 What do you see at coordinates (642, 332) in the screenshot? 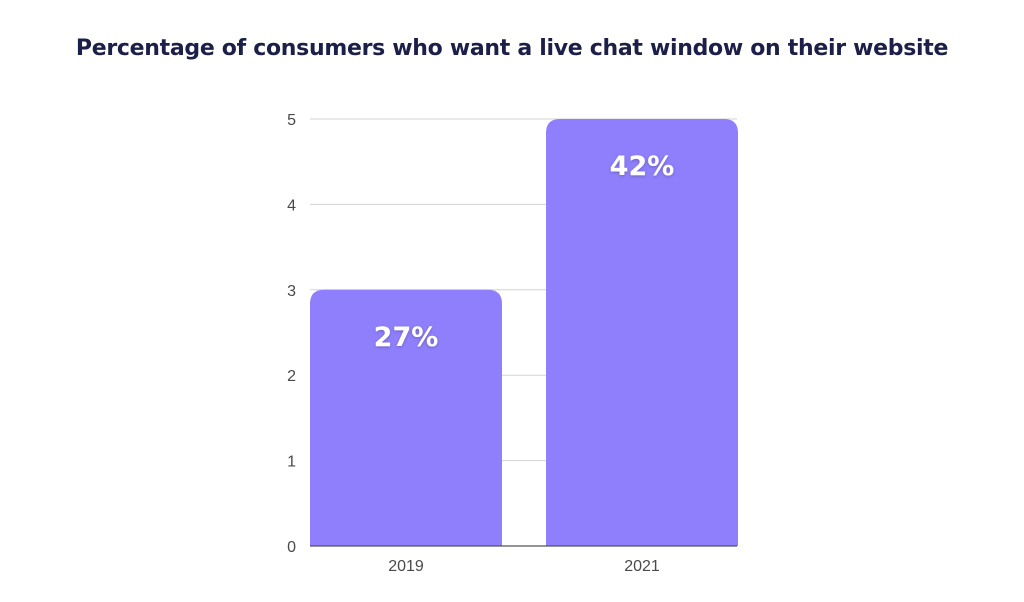
I see `bar-2021` at bounding box center [642, 332].